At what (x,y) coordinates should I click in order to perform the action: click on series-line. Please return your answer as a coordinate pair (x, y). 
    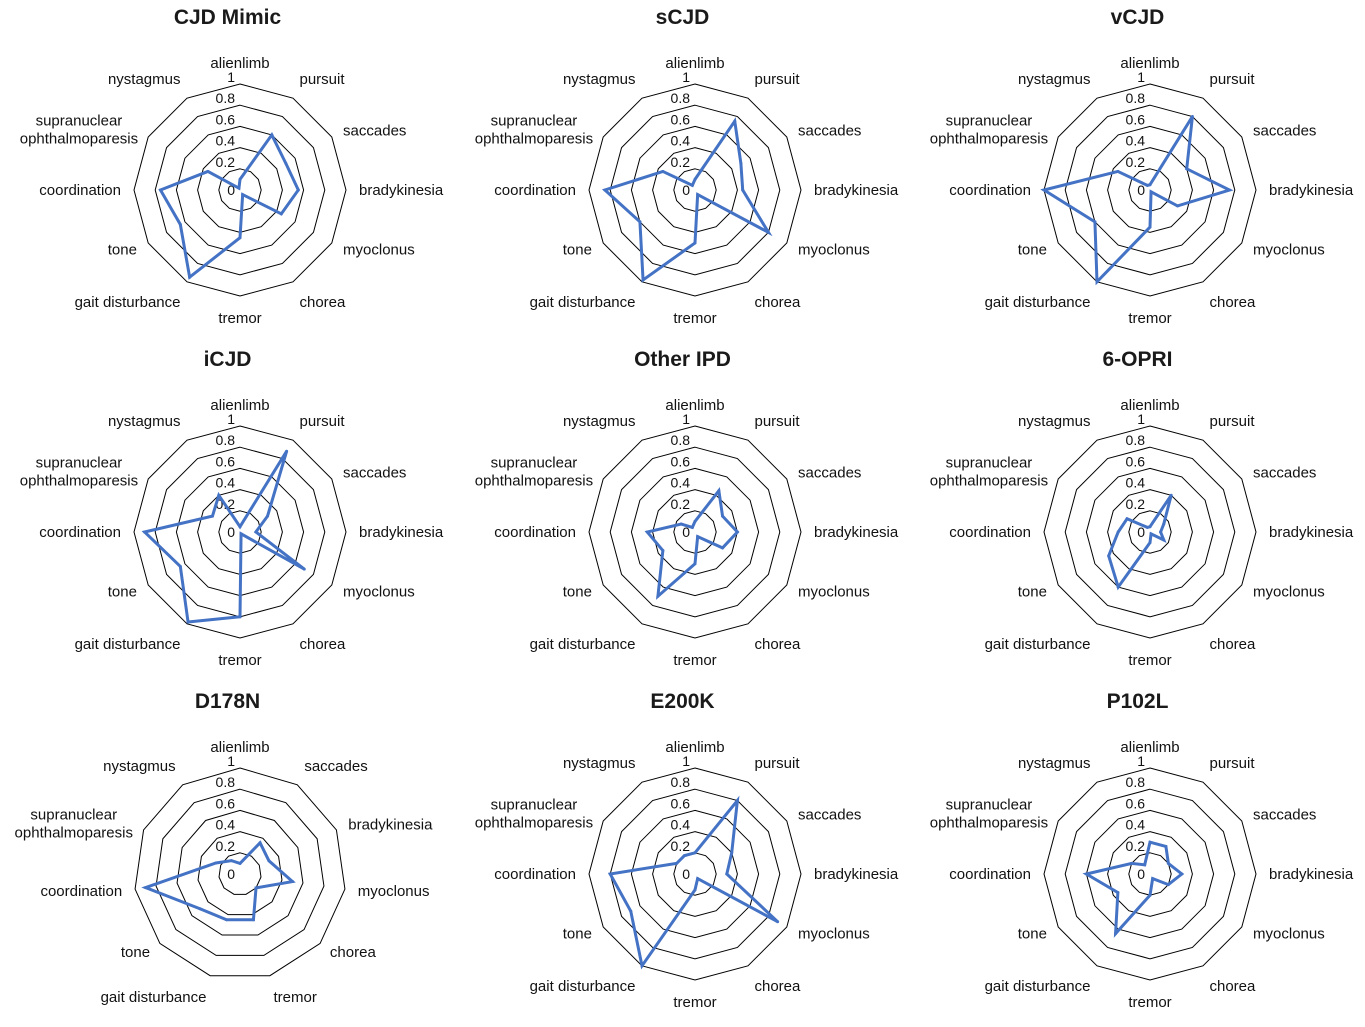
    Looking at the image, I should click on (693, 882).